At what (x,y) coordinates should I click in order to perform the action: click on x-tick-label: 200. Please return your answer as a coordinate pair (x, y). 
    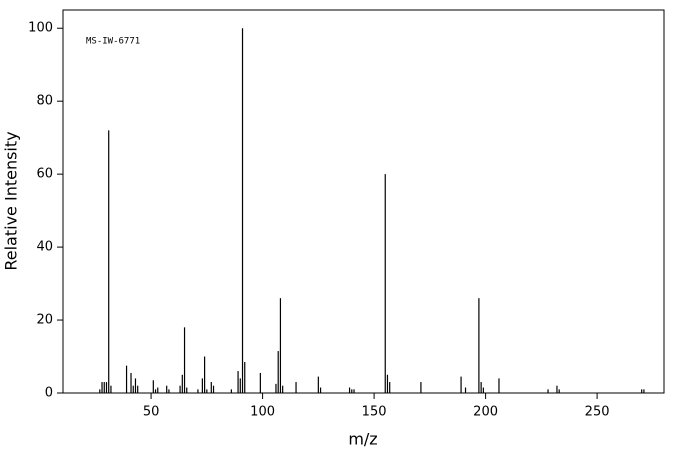
    Looking at the image, I should click on (485, 412).